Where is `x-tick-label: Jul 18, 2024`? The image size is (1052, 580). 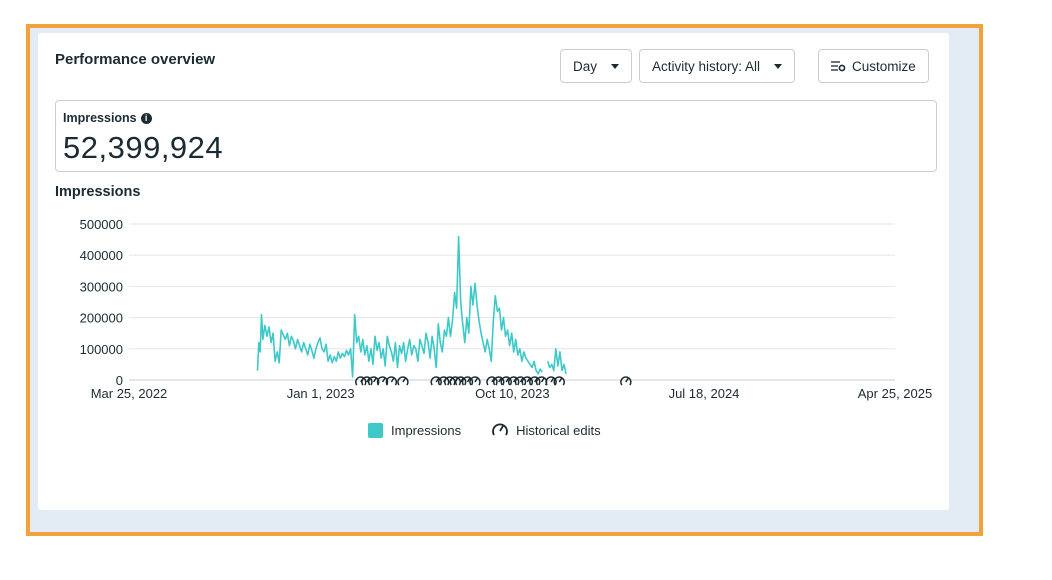 x-tick-label: Jul 18, 2024 is located at coordinates (704, 393).